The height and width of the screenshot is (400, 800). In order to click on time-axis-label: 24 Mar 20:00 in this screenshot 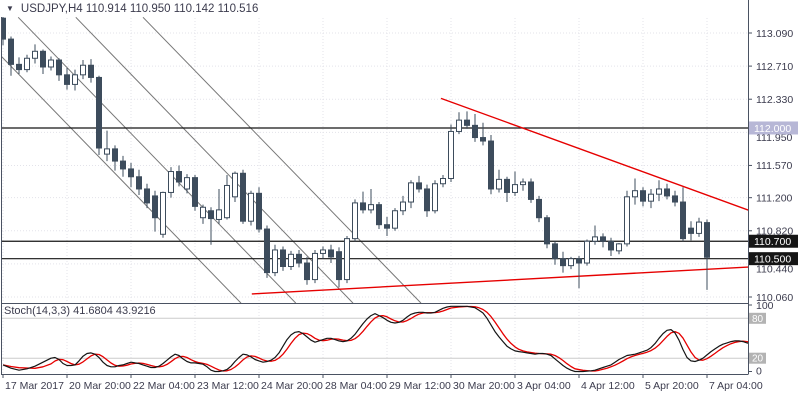, I will do `click(292, 386)`.